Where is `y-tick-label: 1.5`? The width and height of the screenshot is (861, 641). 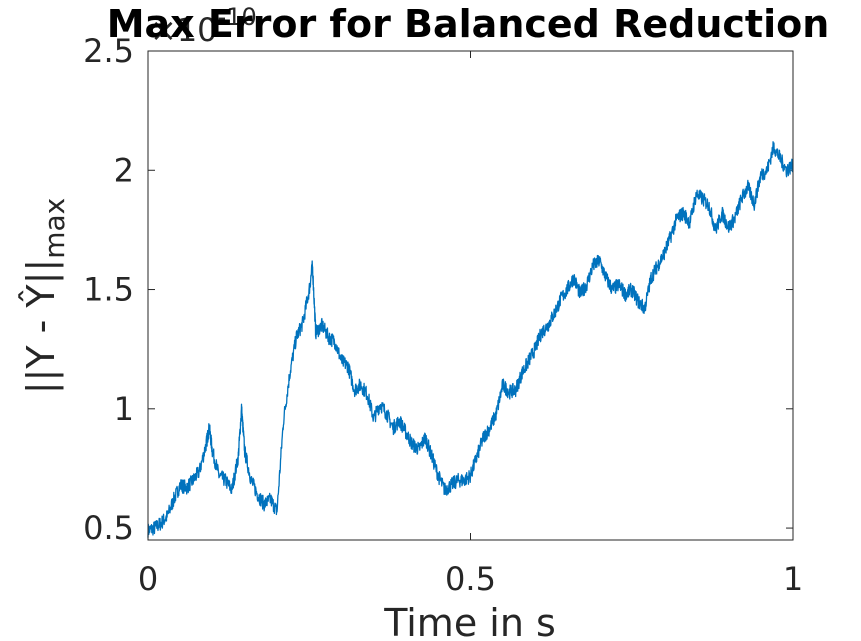 y-tick-label: 1.5 is located at coordinates (108, 290).